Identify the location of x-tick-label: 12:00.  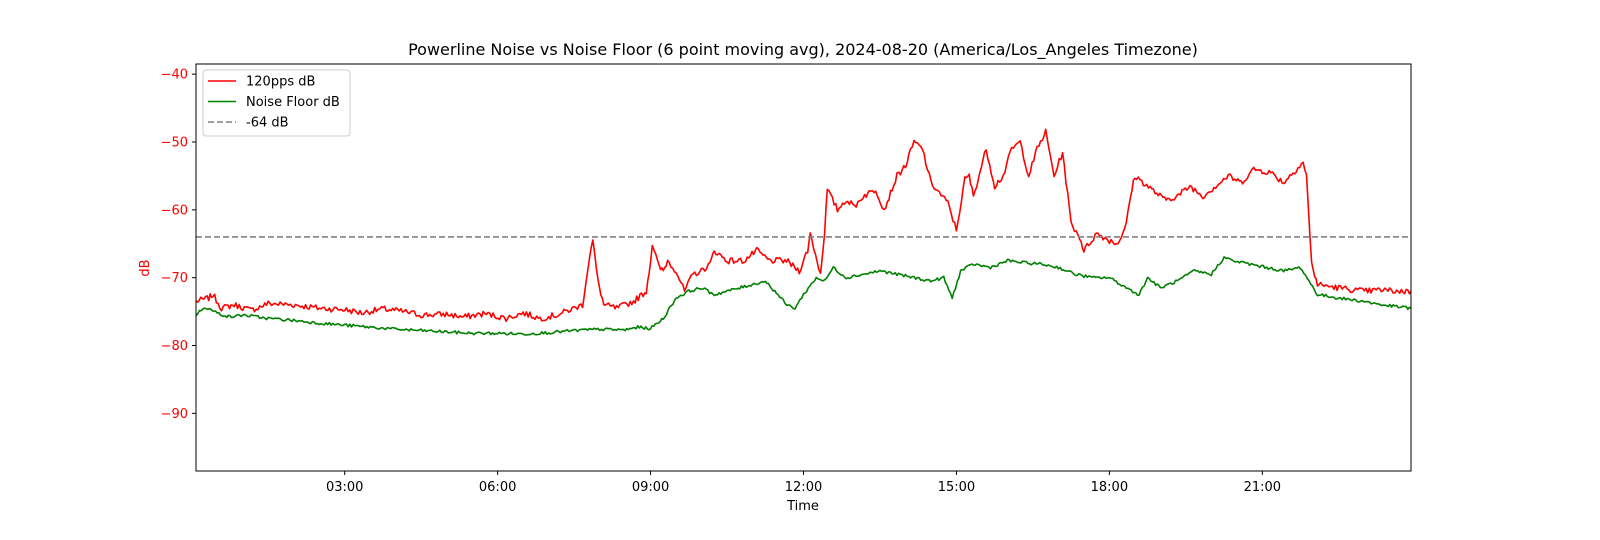
(803, 487).